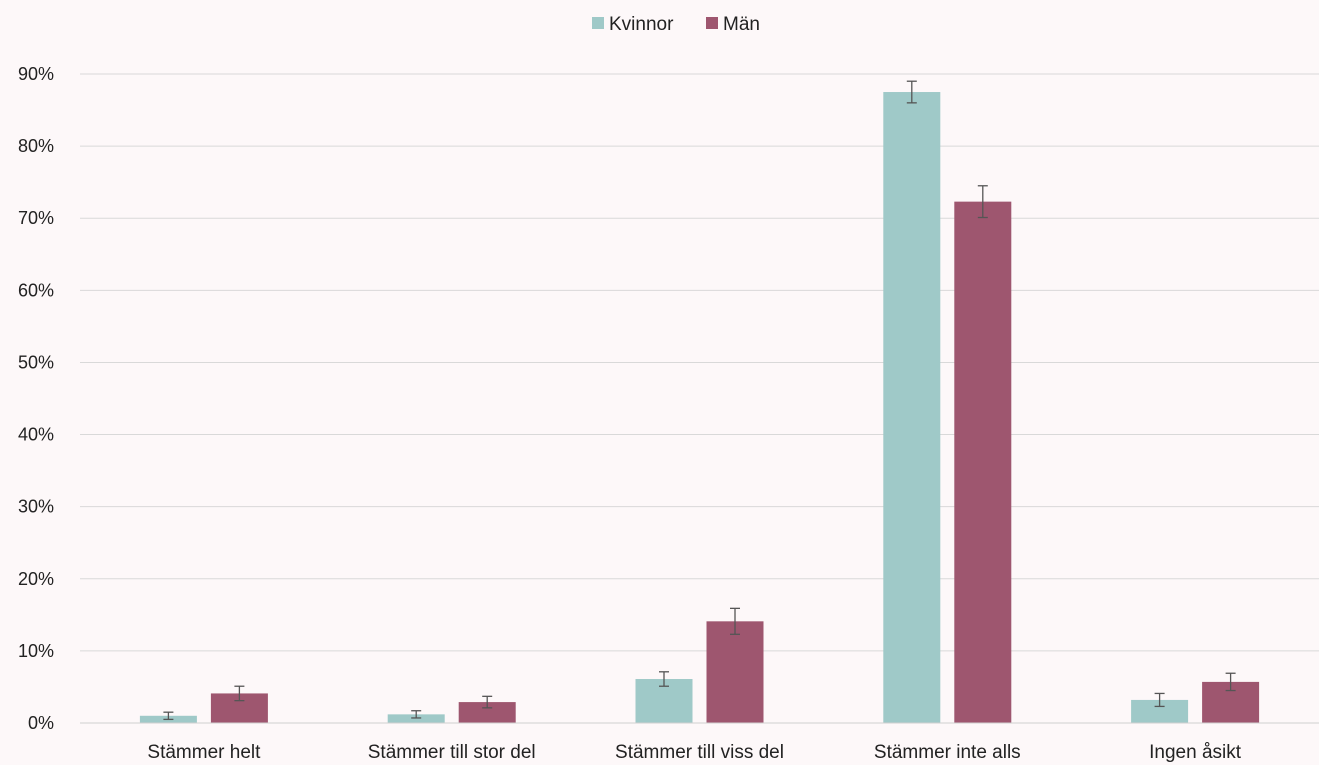  I want to click on legend-label-kvinnor: Kvinnor, so click(641, 24).